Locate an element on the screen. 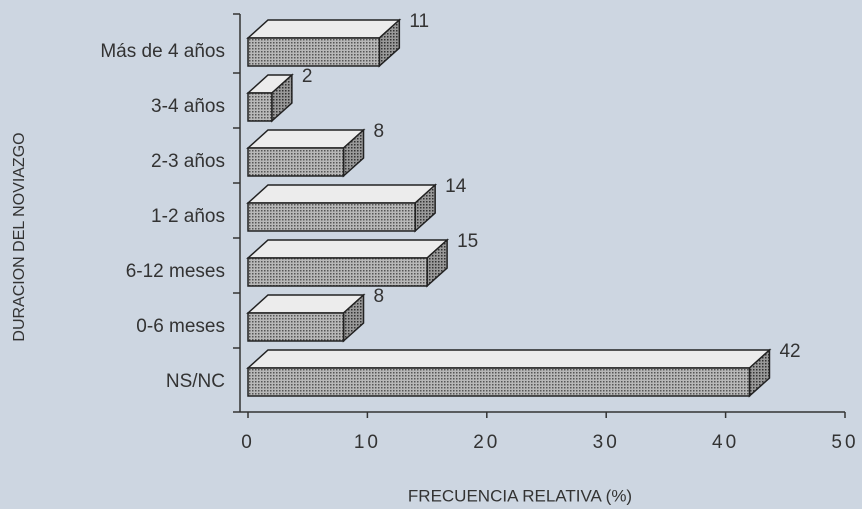  y-tick-label: 6-12 meses is located at coordinates (175, 271).